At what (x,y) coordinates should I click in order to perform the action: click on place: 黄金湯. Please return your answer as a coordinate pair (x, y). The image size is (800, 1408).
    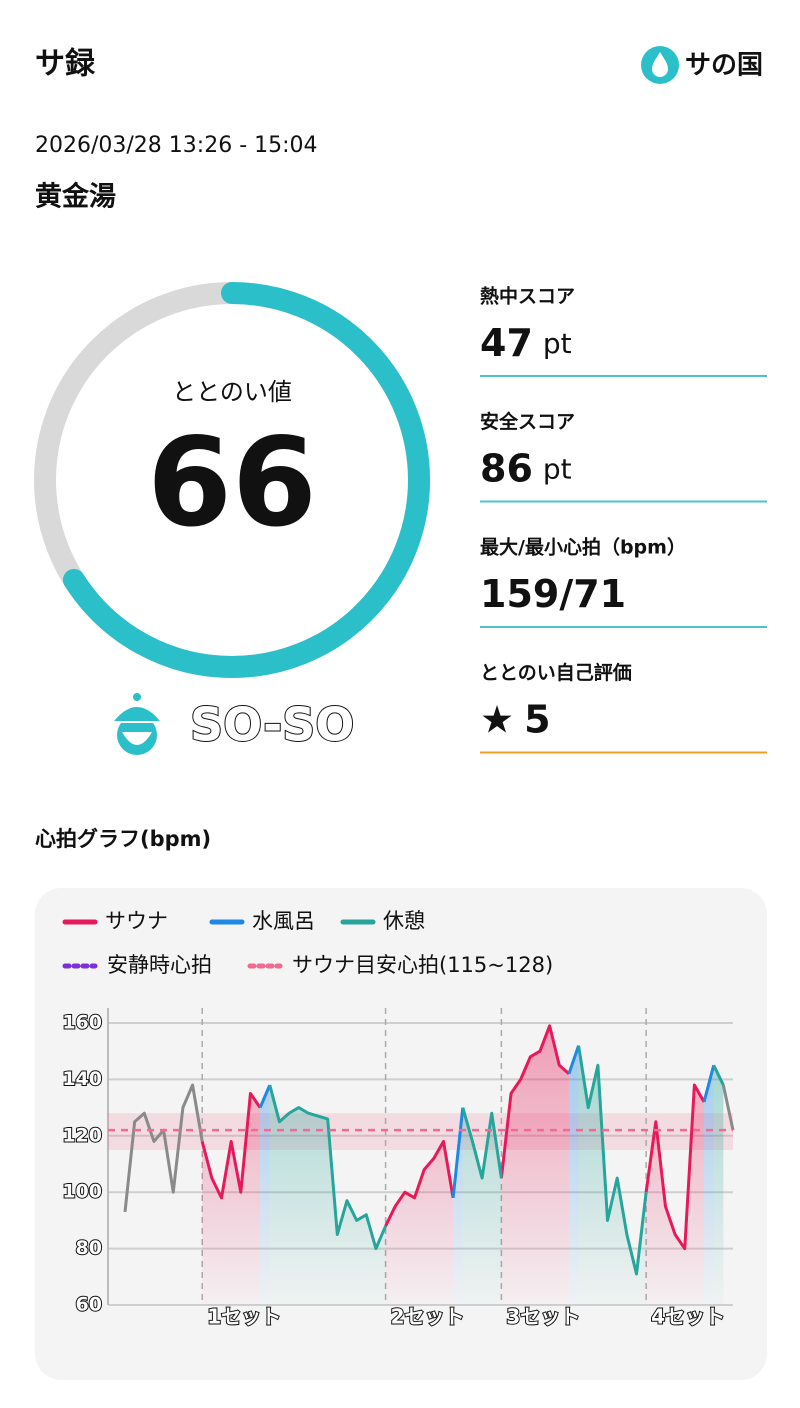
    Looking at the image, I should click on (75, 197).